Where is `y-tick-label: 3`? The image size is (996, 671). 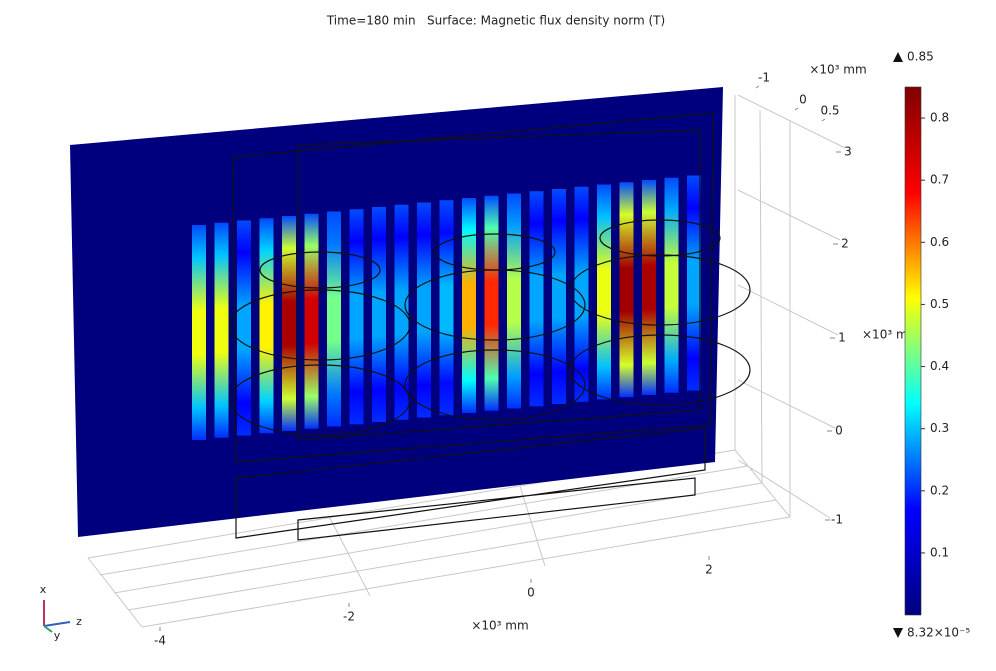 y-tick-label: 3 is located at coordinates (848, 152).